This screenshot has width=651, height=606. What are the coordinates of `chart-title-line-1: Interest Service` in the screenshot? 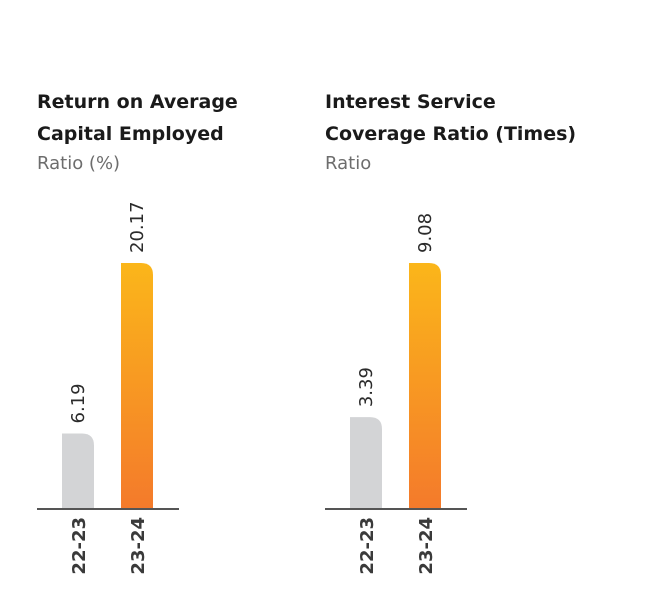 It's located at (410, 102).